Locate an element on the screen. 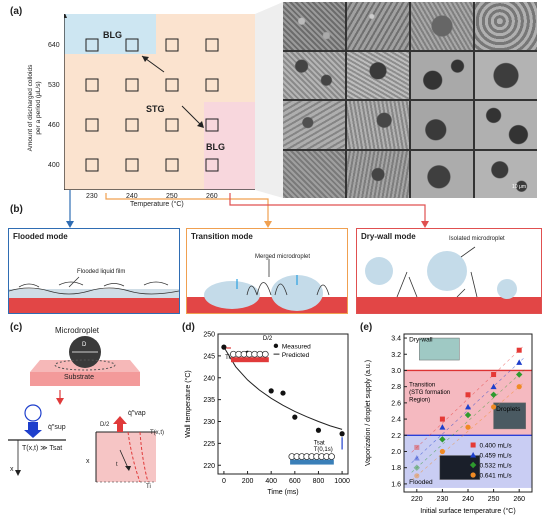 Image resolution: width=548 pixels, height=526 pixels. t-arrow is located at coordinates (124, 459).